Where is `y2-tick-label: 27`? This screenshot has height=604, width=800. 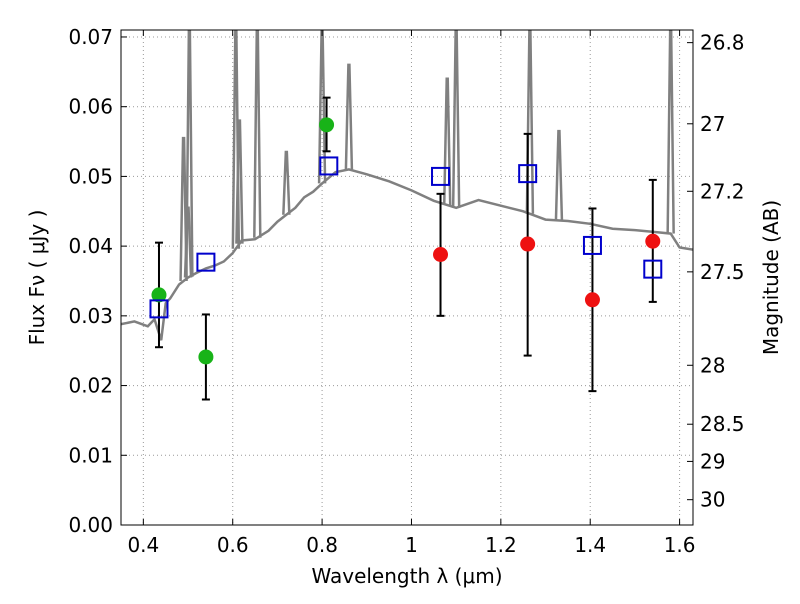 y2-tick-label: 27 is located at coordinates (712, 124).